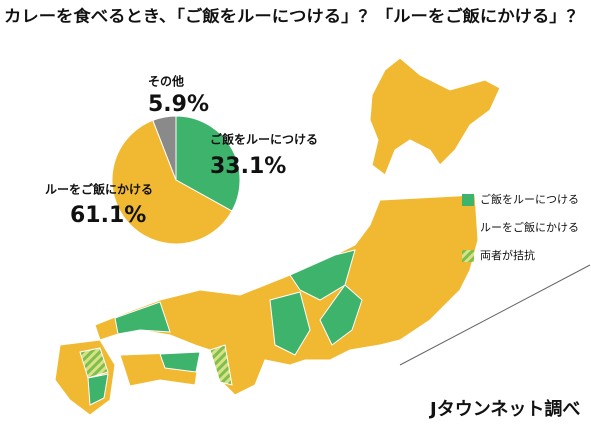 The image size is (591, 428). Describe the element at coordinates (108, 215) in the screenshot. I see `value-label: 61.1%` at that location.